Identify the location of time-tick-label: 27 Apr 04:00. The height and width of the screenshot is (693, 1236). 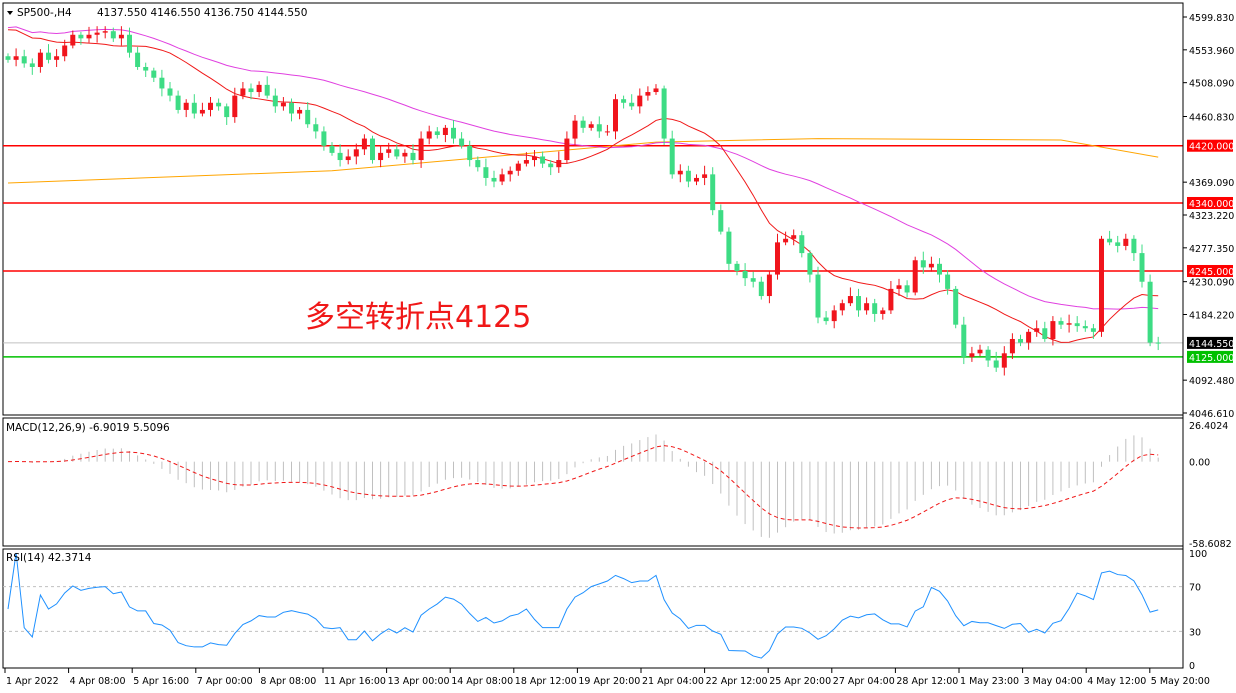
(864, 681).